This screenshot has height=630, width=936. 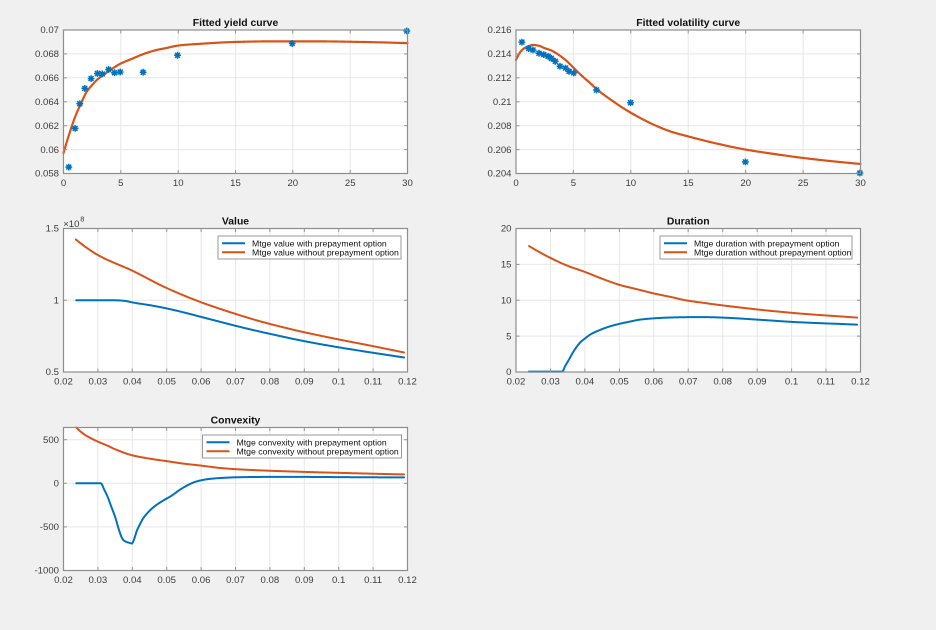 What do you see at coordinates (52, 372) in the screenshot?
I see `svg-text: 0.5` at bounding box center [52, 372].